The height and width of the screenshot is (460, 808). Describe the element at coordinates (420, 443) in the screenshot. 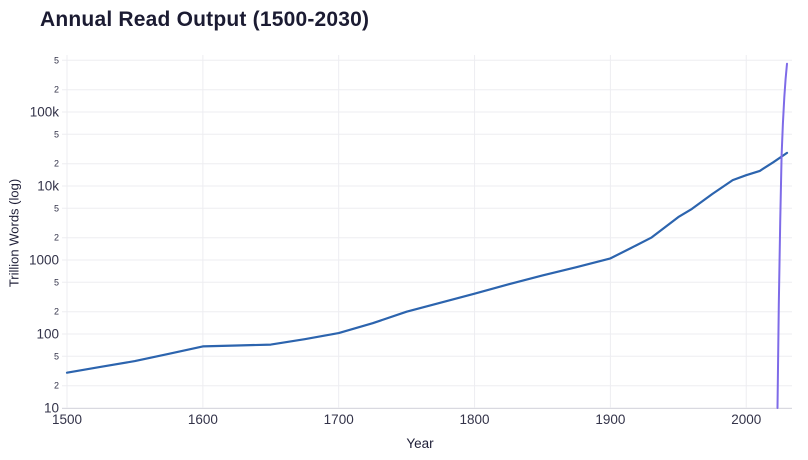

I see `x-axis-title: Year` at that location.